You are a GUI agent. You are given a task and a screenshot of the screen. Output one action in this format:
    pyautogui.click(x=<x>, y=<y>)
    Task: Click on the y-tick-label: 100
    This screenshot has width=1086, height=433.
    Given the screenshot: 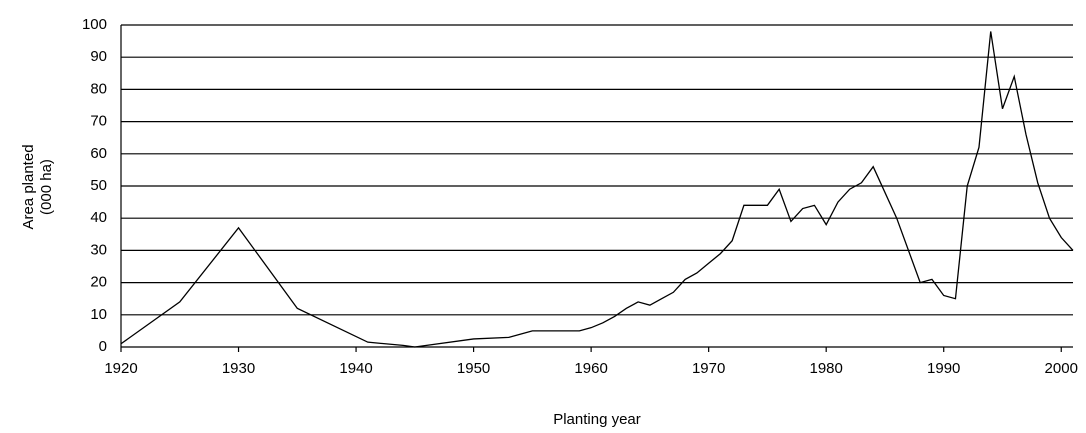 What is the action you would take?
    pyautogui.click(x=94, y=24)
    